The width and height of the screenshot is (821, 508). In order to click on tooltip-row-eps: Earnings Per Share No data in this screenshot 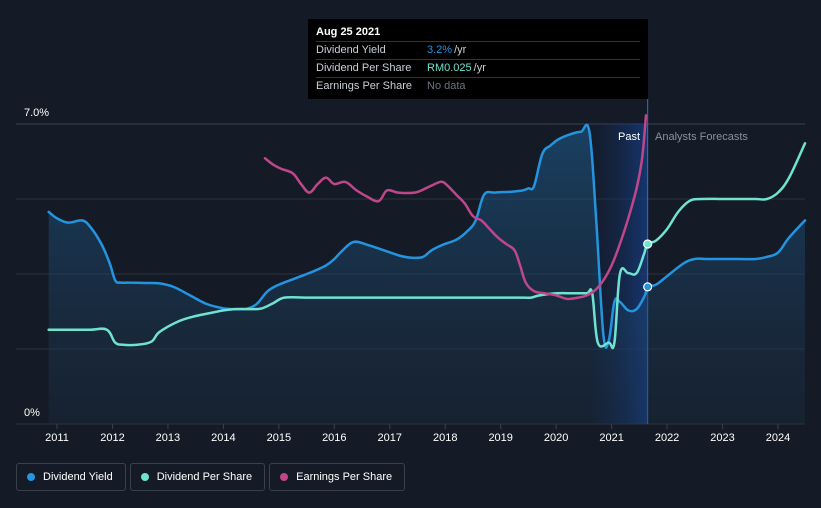, I will do `click(478, 86)`.